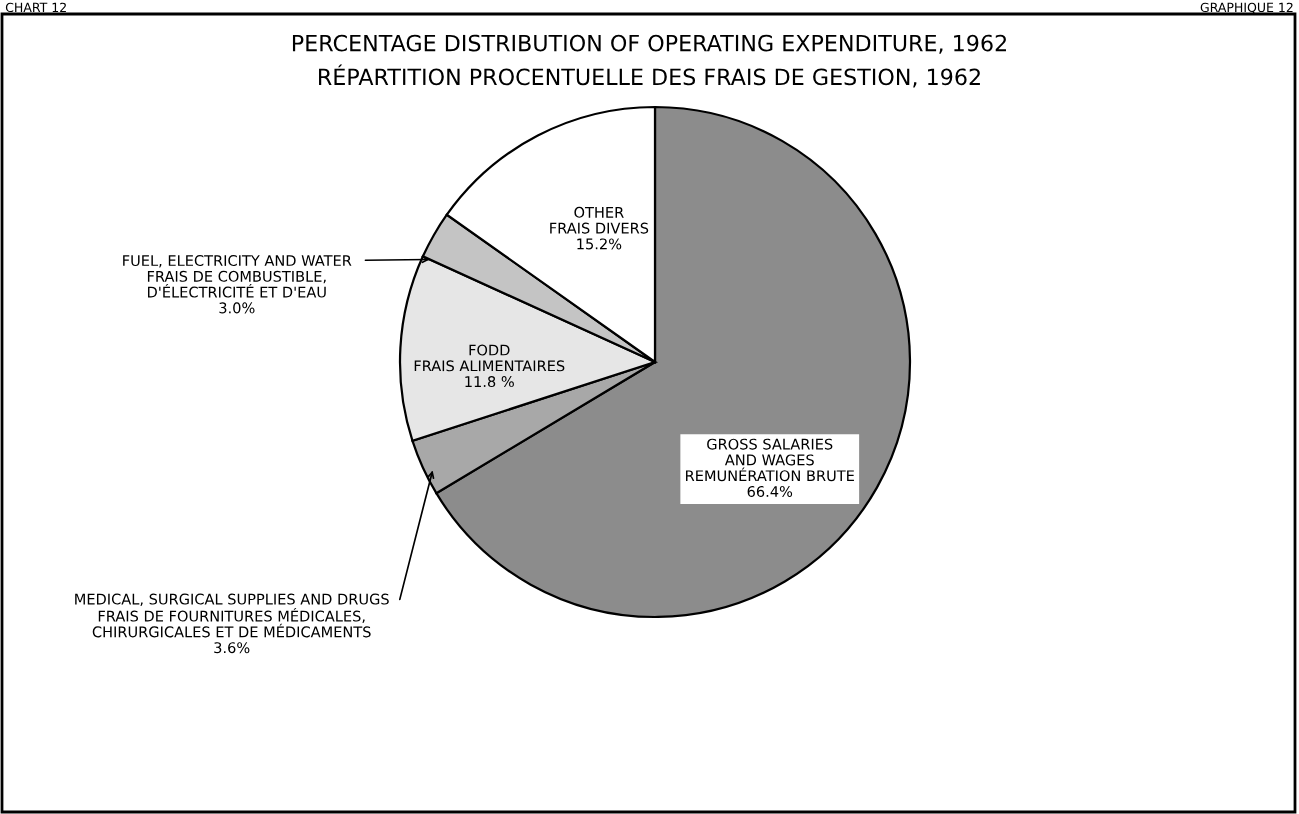 This screenshot has width=1299, height=814. What do you see at coordinates (489, 382) in the screenshot?
I see `data-label: 11.8 %` at bounding box center [489, 382].